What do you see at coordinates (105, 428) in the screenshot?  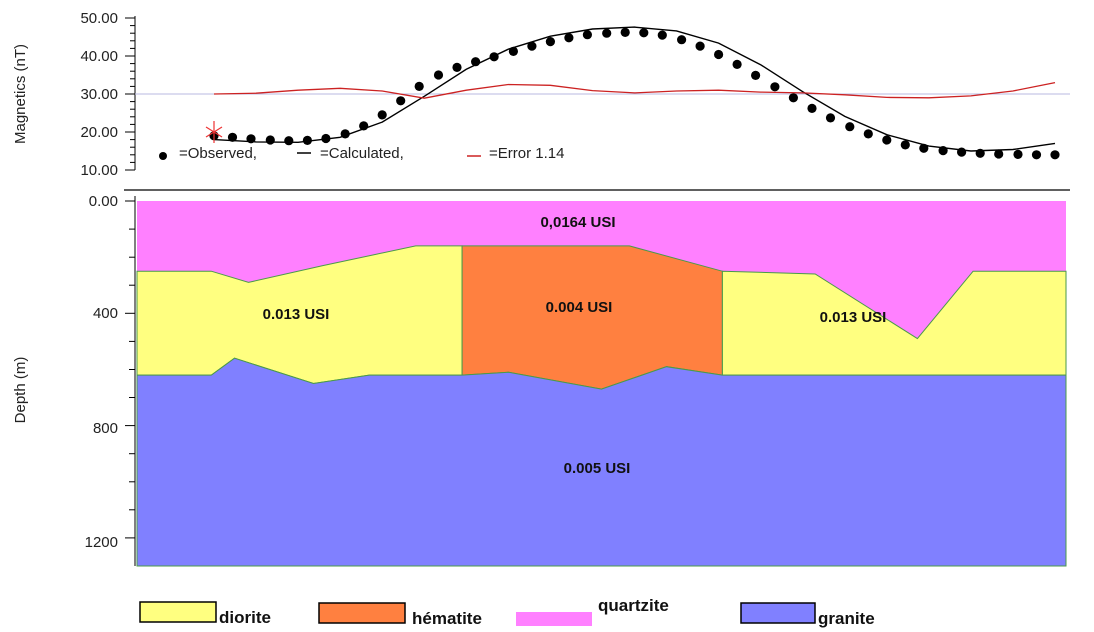 I see `depth-tick-label: 800` at bounding box center [105, 428].